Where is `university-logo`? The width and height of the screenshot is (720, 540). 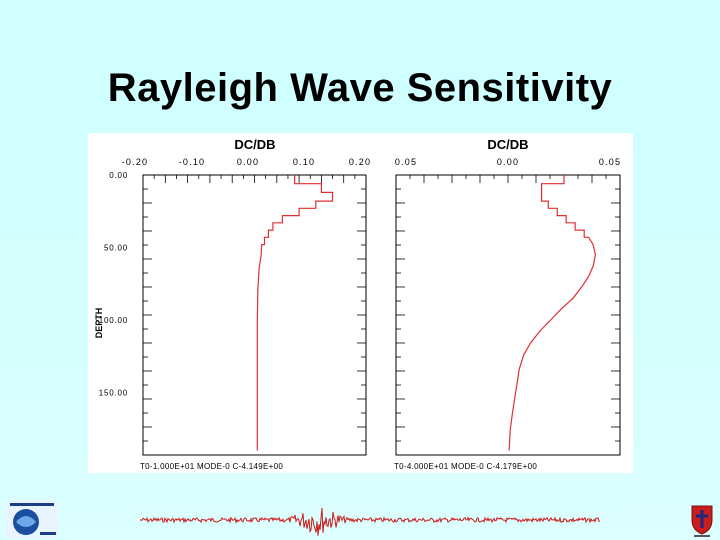
university-logo is located at coordinates (32, 519).